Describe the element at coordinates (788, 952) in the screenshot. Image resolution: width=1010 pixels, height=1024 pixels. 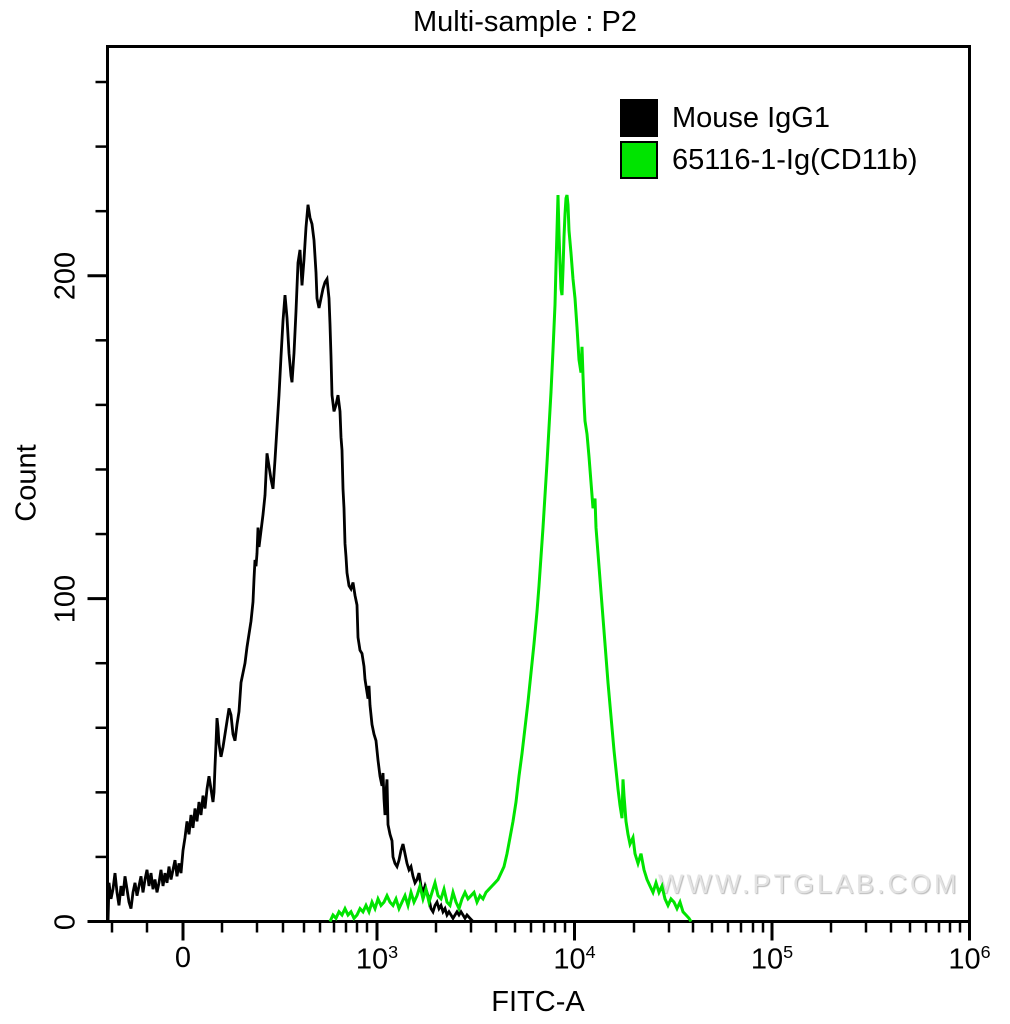
I see `x-tick-exponent: 5` at that location.